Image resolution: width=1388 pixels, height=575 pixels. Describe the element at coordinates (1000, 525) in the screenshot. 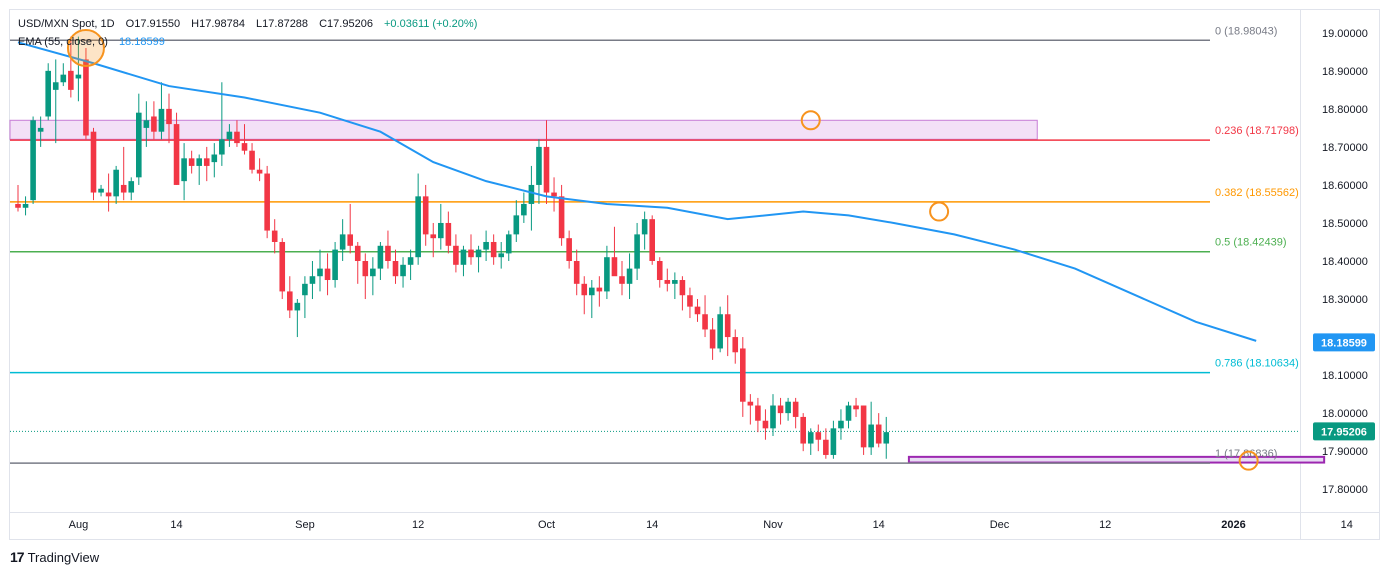

I see `time-tick-label: Dec` at that location.